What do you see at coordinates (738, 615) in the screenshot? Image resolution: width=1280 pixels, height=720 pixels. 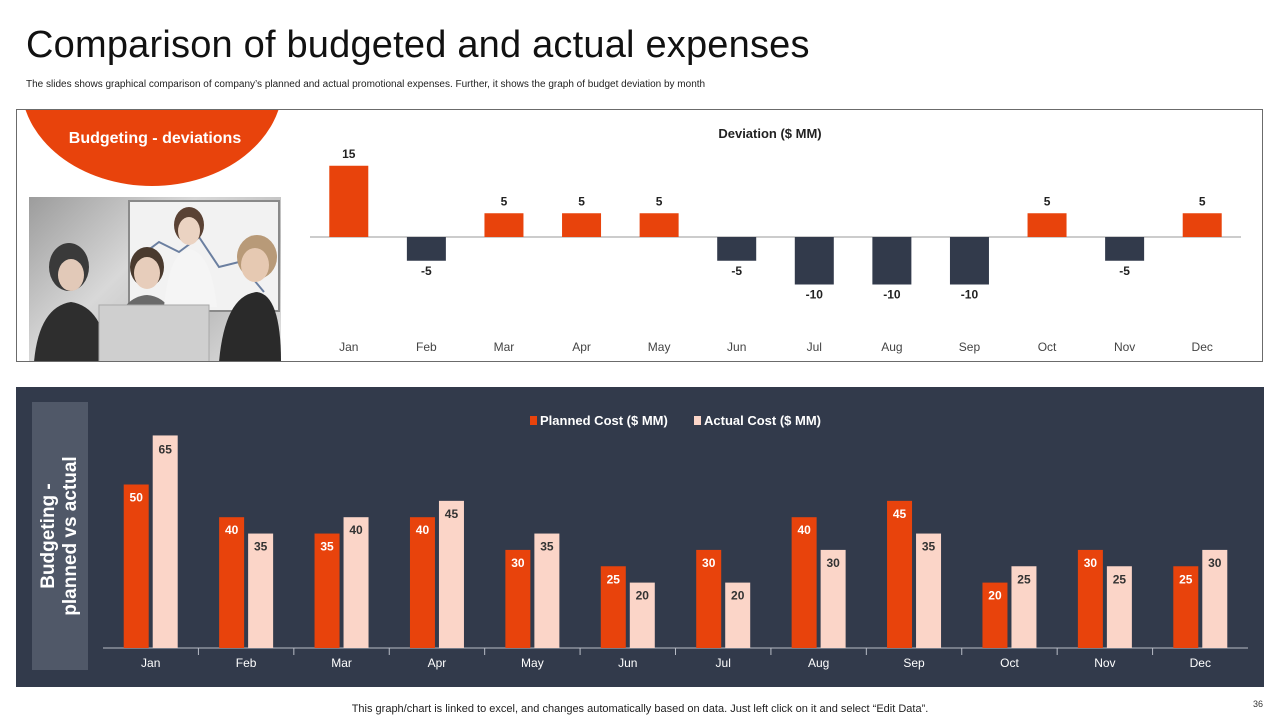 I see `bar-actual-jul` at bounding box center [738, 615].